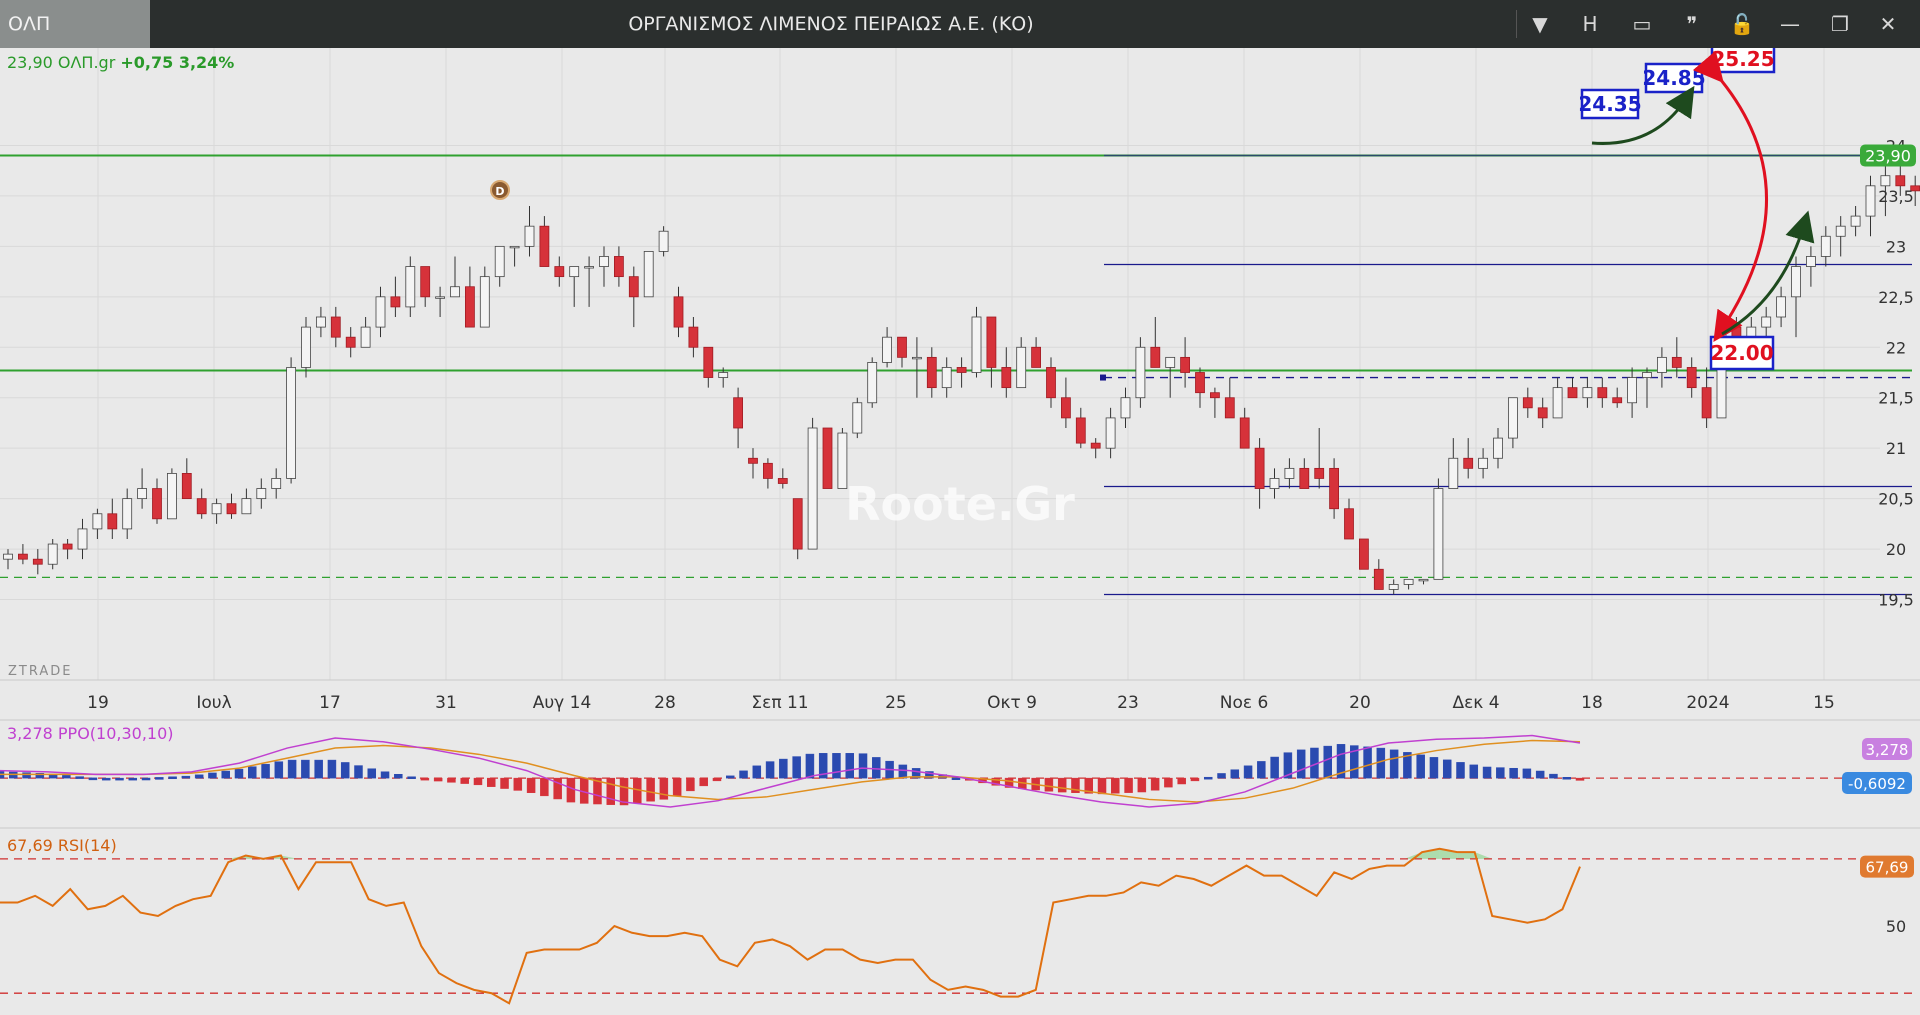  Describe the element at coordinates (1887, 866) in the screenshot. I see `rsi-value-badge` at that location.